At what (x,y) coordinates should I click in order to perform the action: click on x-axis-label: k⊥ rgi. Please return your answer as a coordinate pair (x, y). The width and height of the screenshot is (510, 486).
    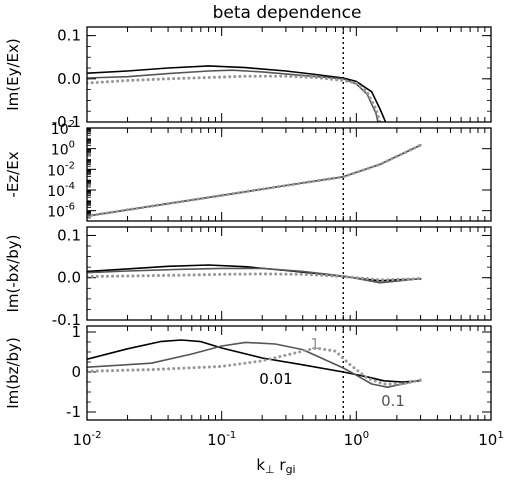
    Looking at the image, I should click on (275, 466).